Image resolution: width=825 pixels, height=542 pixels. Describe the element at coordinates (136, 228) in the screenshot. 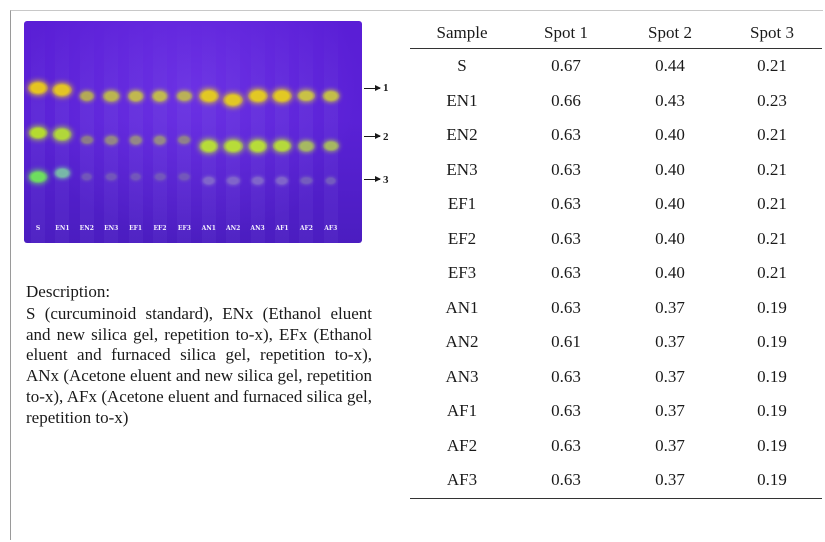

I see `lane-label: EF1` at that location.